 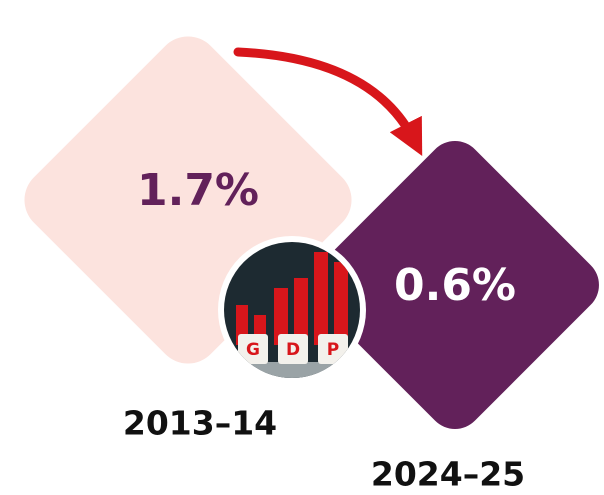 What do you see at coordinates (333, 350) in the screenshot?
I see `icon-letter: P` at bounding box center [333, 350].